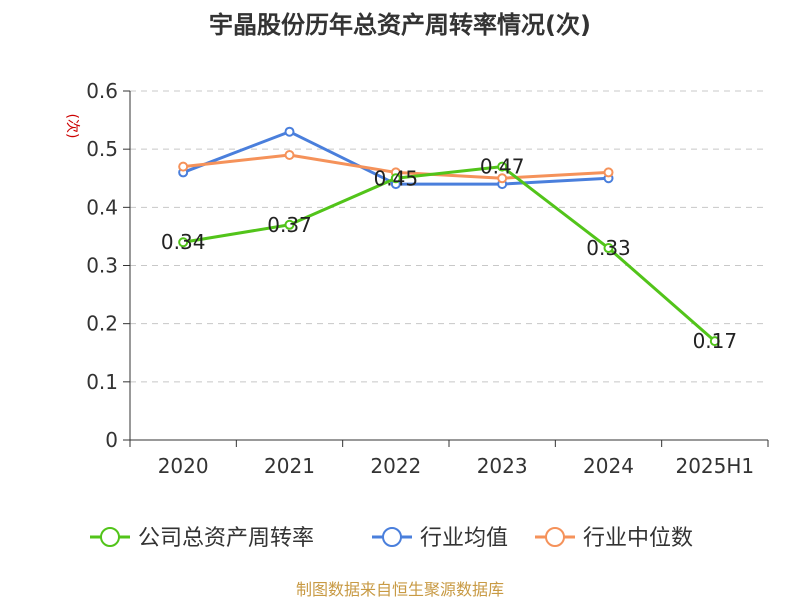  What do you see at coordinates (714, 466) in the screenshot?
I see `x-tick-label-5: 2025H1` at bounding box center [714, 466].